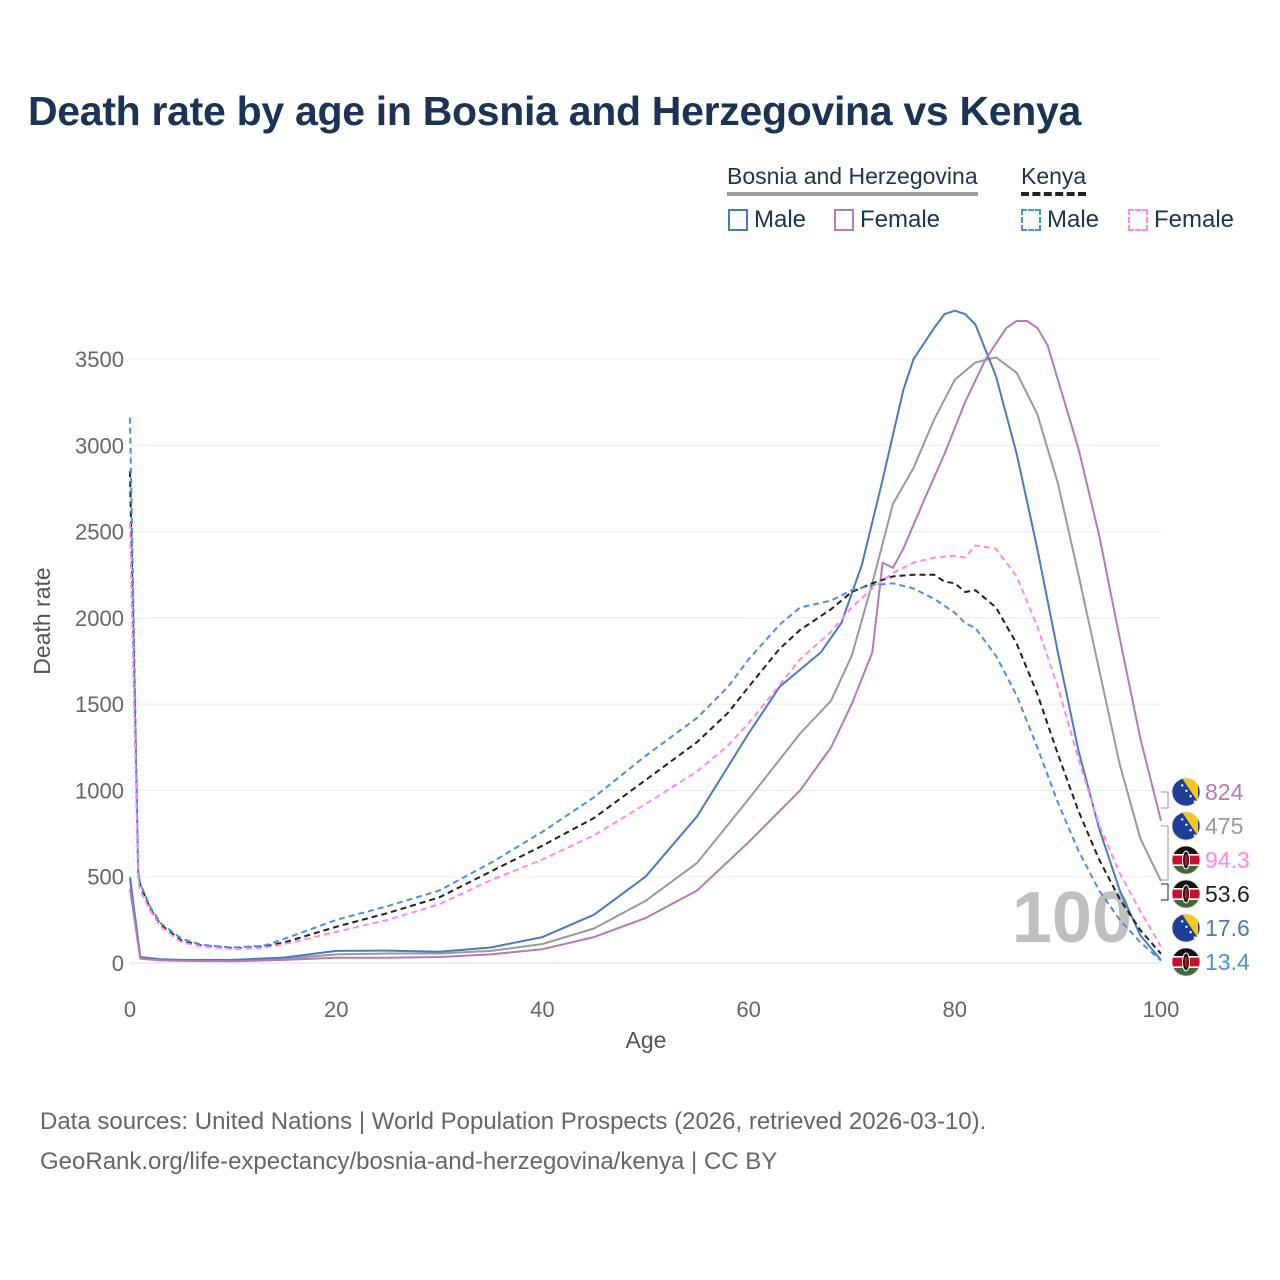 The height and width of the screenshot is (1280, 1280). I want to click on end-value-label: 824, so click(1224, 792).